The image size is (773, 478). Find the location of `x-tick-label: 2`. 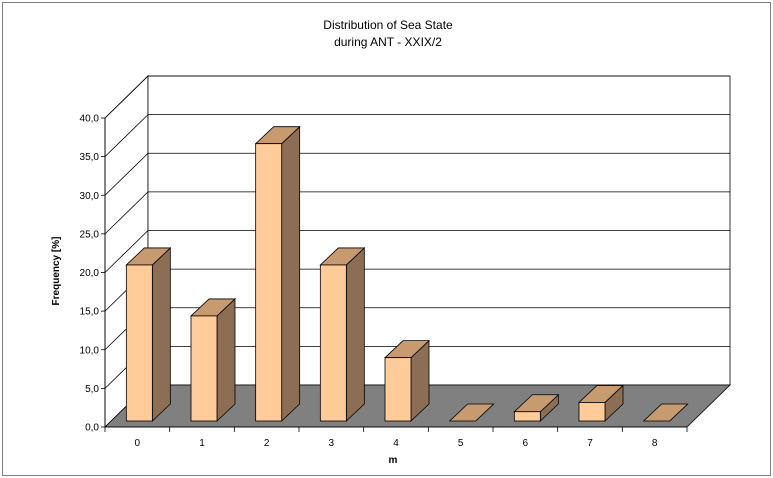

x-tick-label: 2 is located at coordinates (267, 443).